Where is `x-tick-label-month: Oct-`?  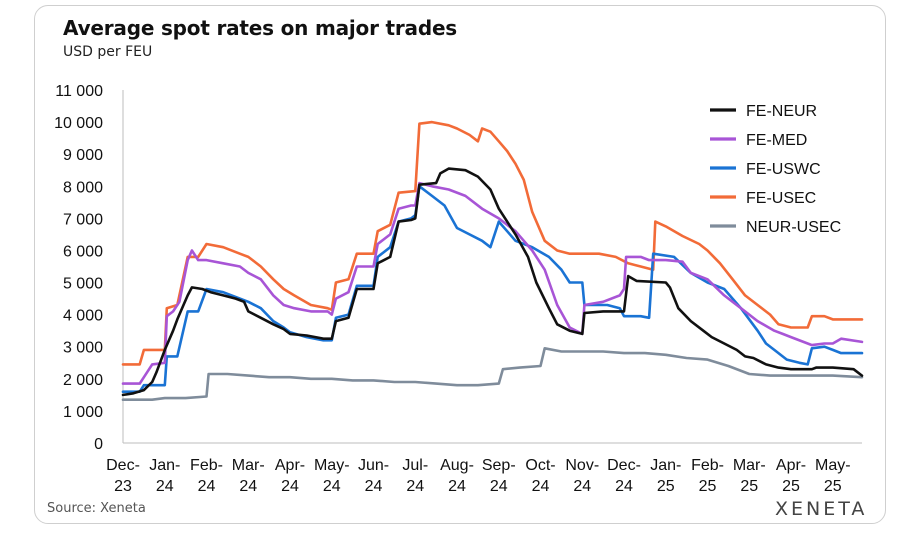 x-tick-label-month: Oct- is located at coordinates (540, 465).